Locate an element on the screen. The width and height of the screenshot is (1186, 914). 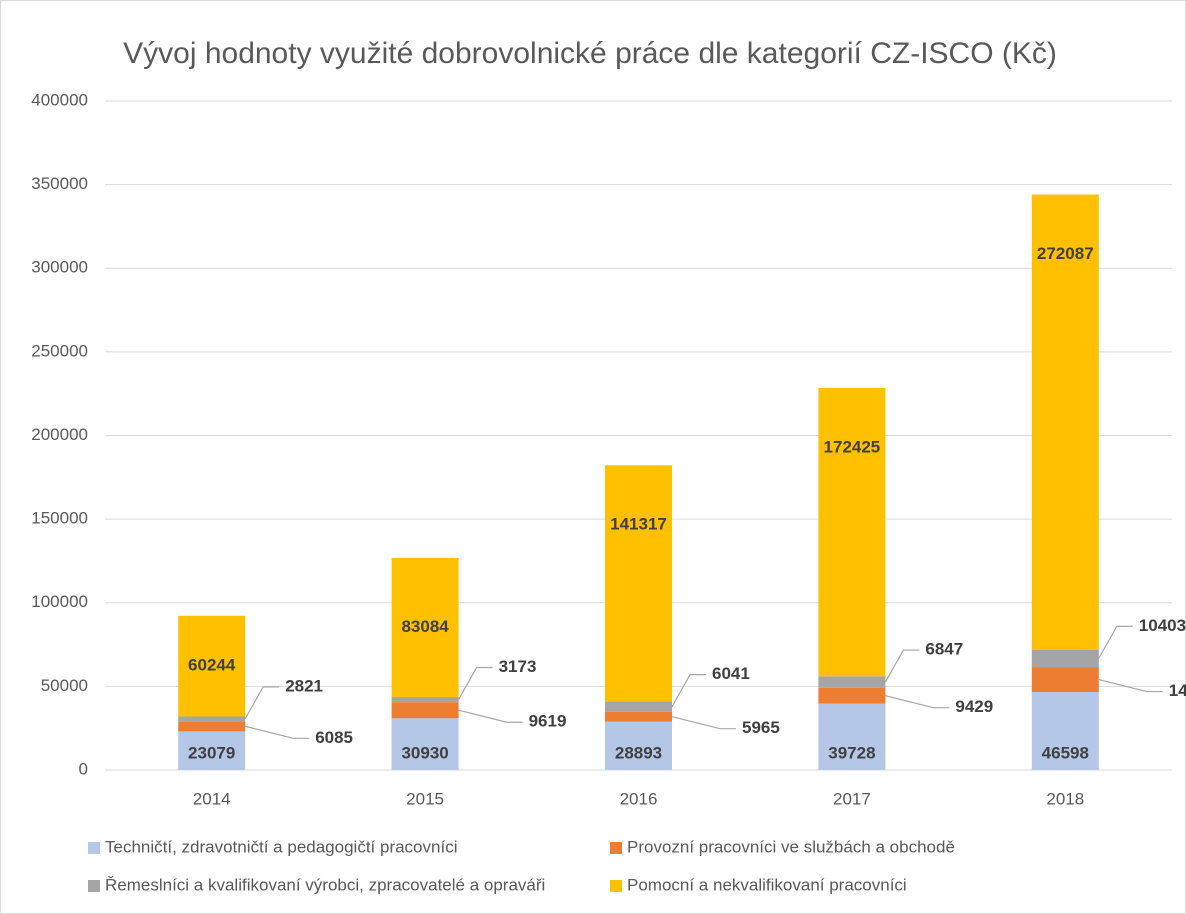
data-label: 28893 is located at coordinates (638, 752).